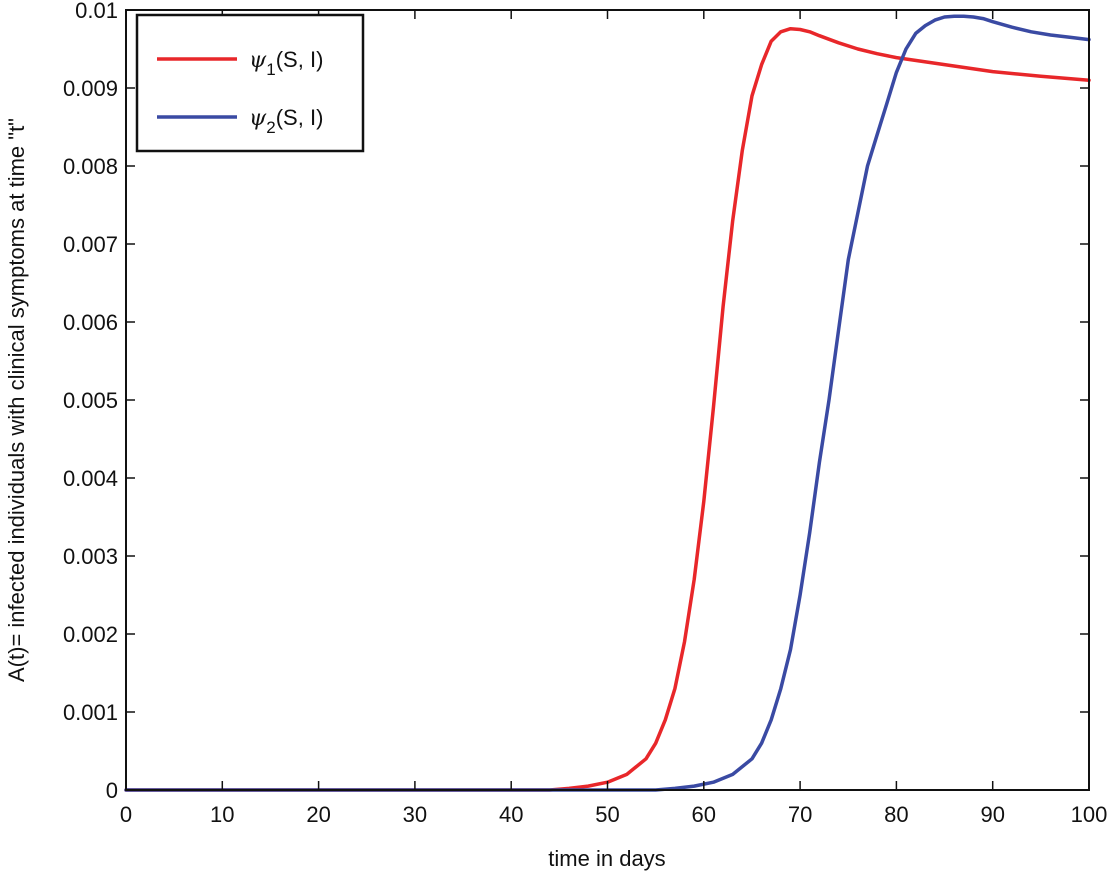 The height and width of the screenshot is (873, 1115). Describe the element at coordinates (270, 69) in the screenshot. I see `legend-subscript-psi1: 1` at that location.